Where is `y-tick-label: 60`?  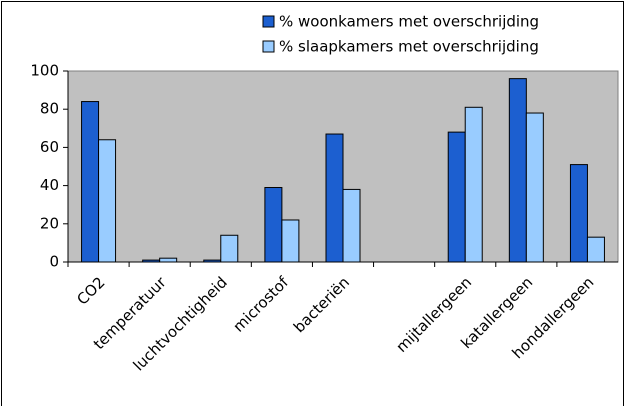 y-tick-label: 60 is located at coordinates (49, 147).